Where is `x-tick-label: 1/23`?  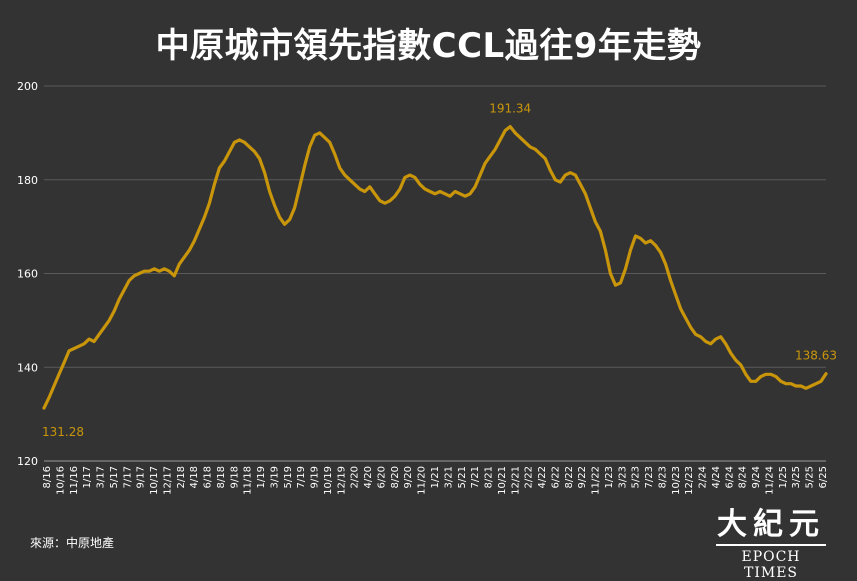 x-tick-label: 1/23 is located at coordinates (609, 477).